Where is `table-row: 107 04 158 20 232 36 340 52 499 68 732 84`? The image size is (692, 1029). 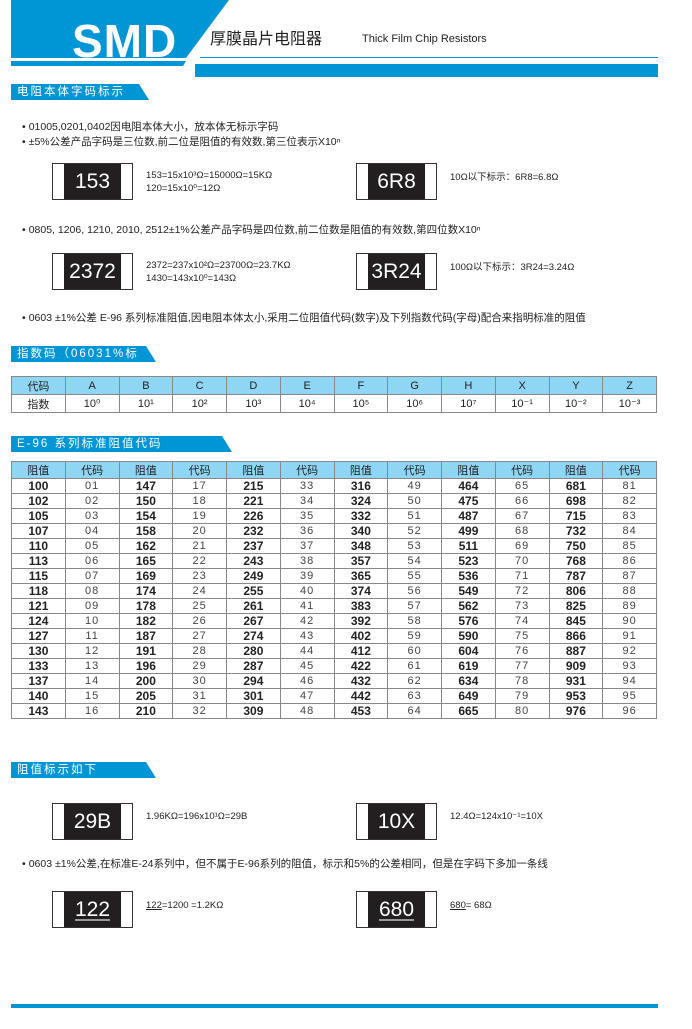 table-row: 107 04 158 20 232 36 340 52 499 68 732 84 is located at coordinates (334, 531).